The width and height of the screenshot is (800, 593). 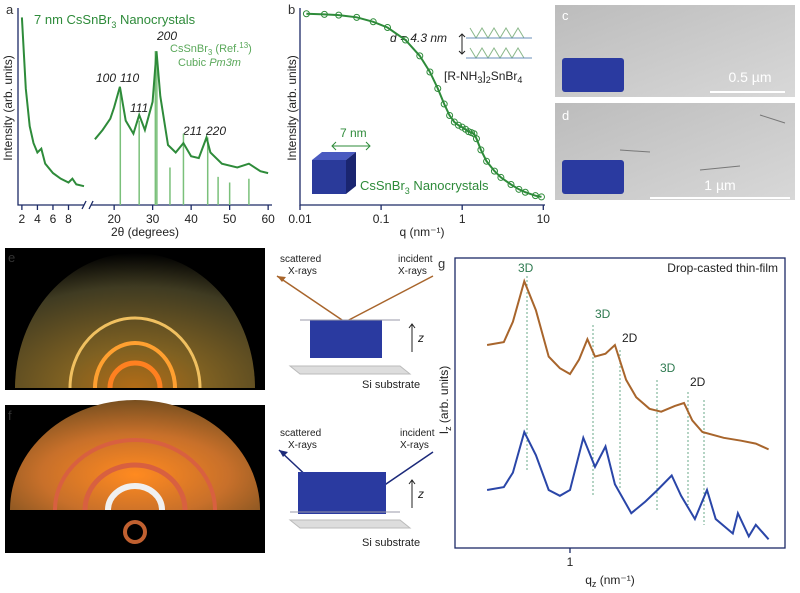 I want to click on x-tick-label: 40, so click(x=191, y=219).